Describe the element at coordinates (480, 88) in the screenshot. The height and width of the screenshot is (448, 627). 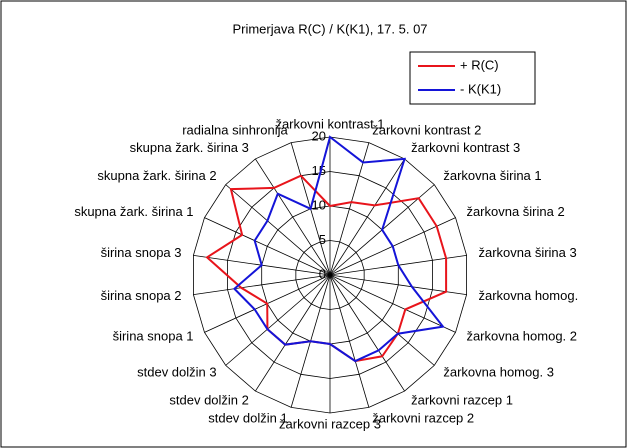
I see `legend-label: - K(K1)` at that location.